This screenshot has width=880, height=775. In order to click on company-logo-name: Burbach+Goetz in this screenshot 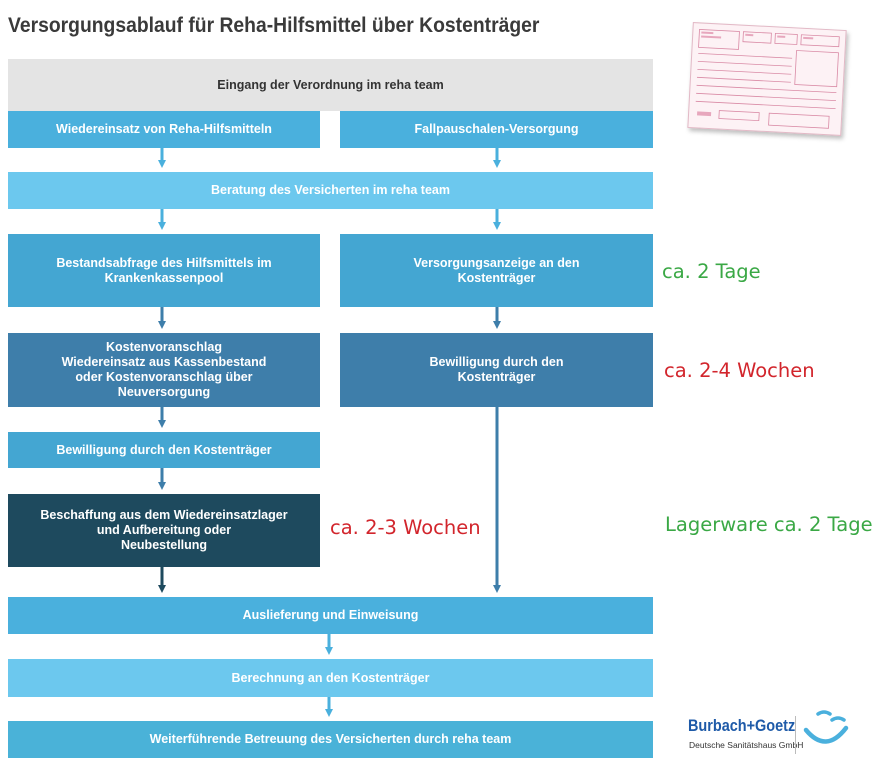, I will do `click(742, 725)`.